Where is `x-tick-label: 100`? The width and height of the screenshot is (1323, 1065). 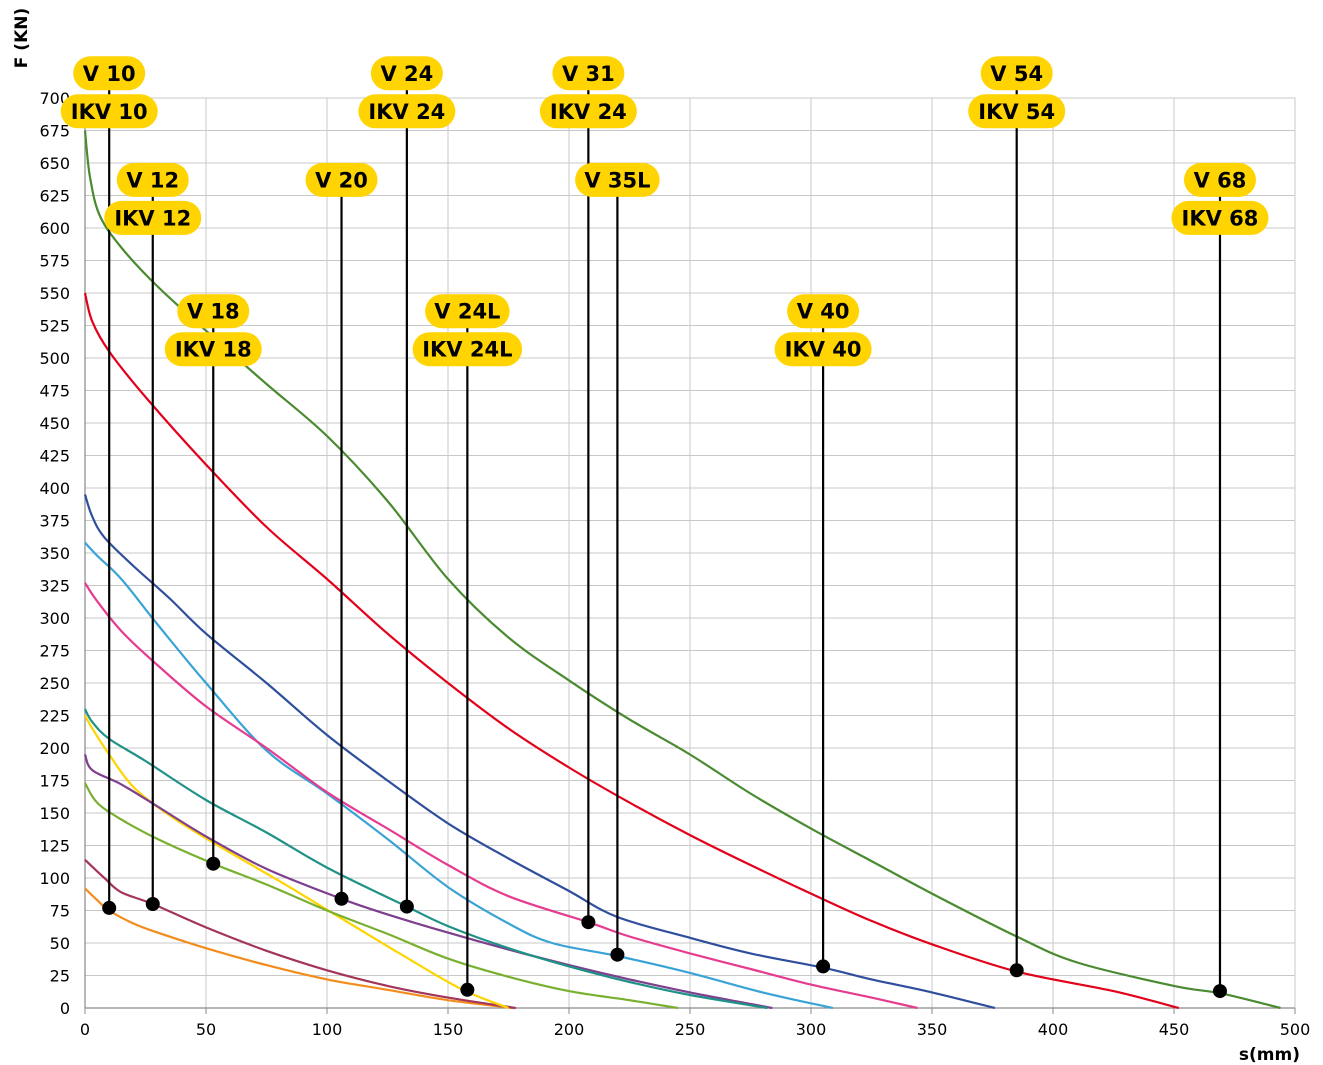
x-tick-label: 100 is located at coordinates (327, 1029).